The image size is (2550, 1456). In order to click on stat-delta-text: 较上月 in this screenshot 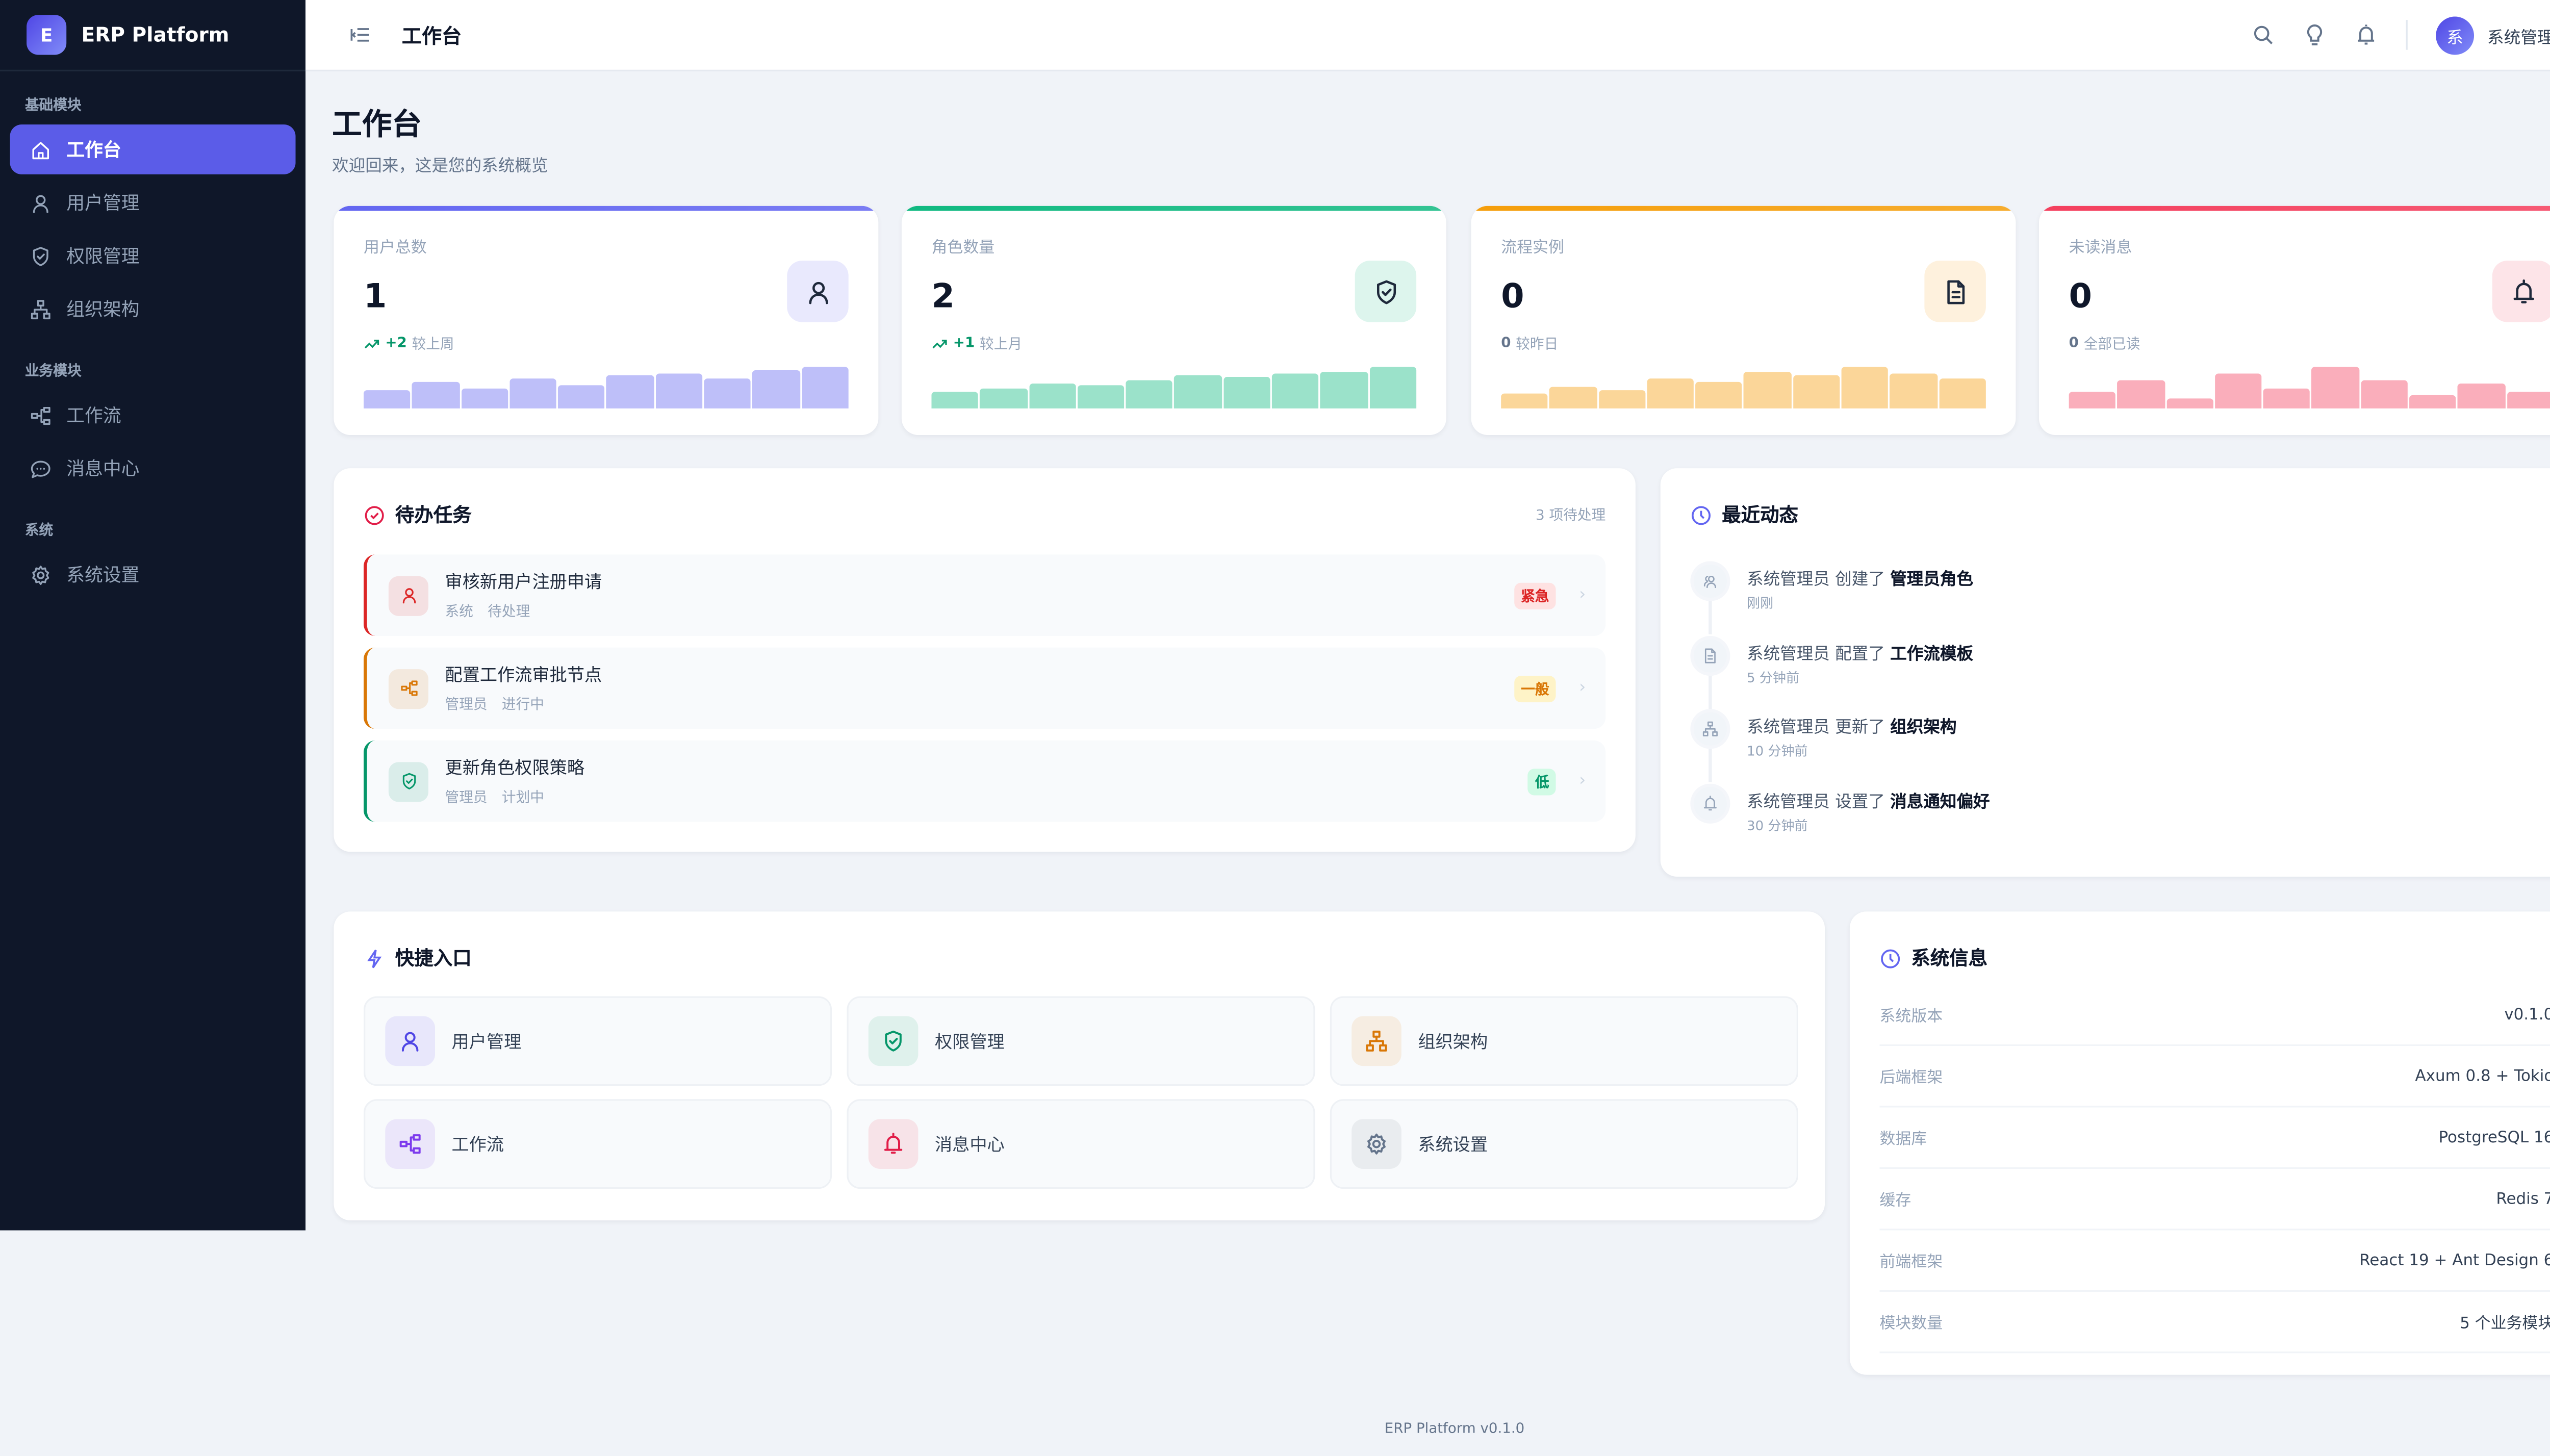, I will do `click(1001, 345)`.